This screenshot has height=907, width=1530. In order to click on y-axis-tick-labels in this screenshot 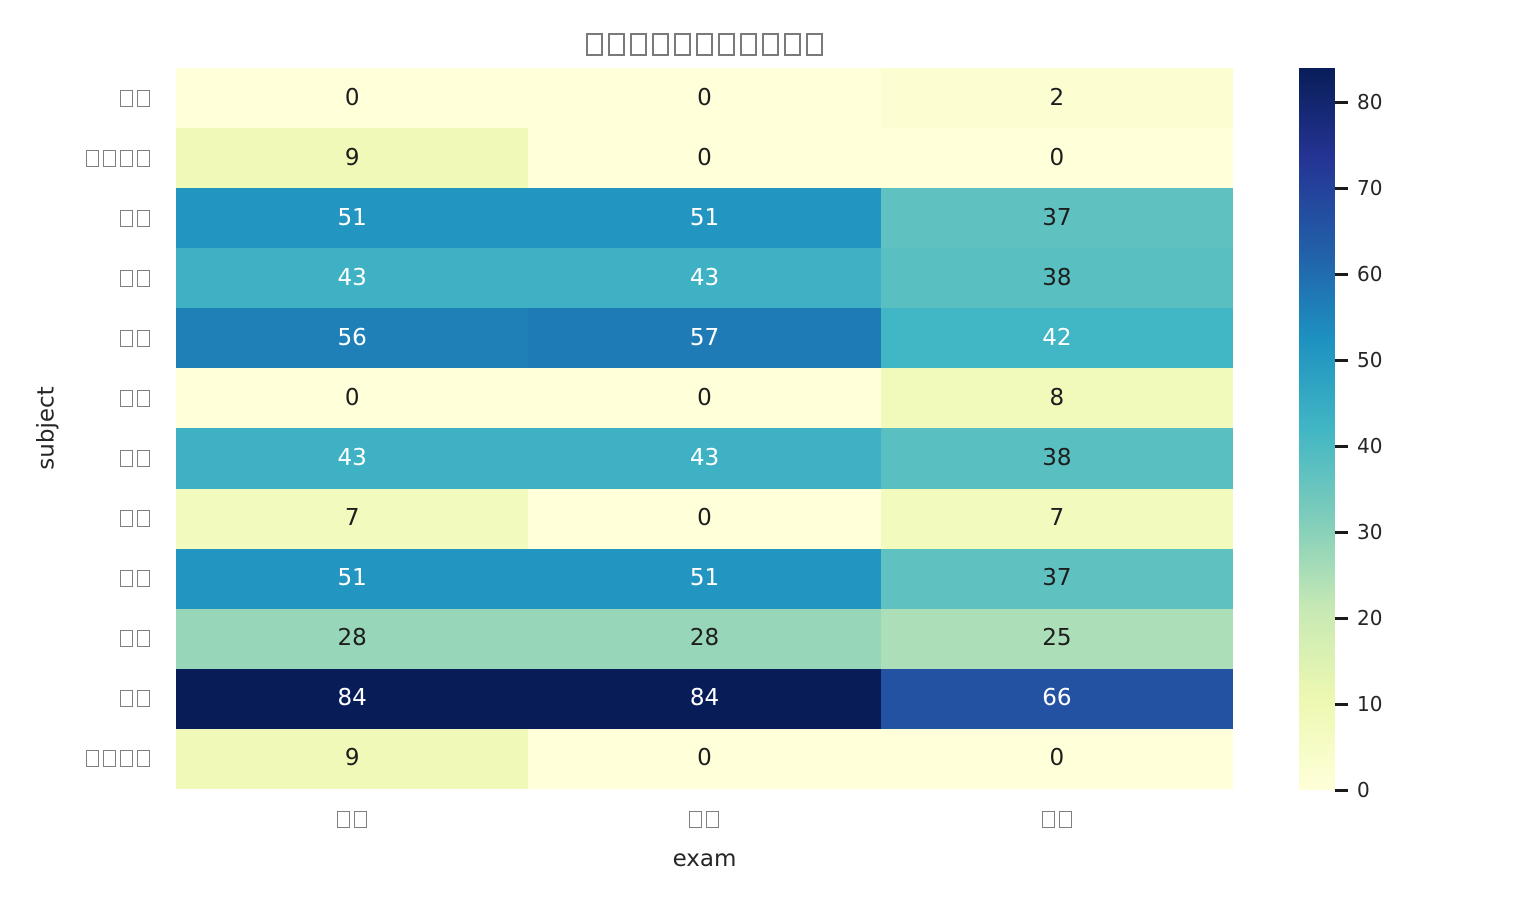, I will do `click(80, 428)`.